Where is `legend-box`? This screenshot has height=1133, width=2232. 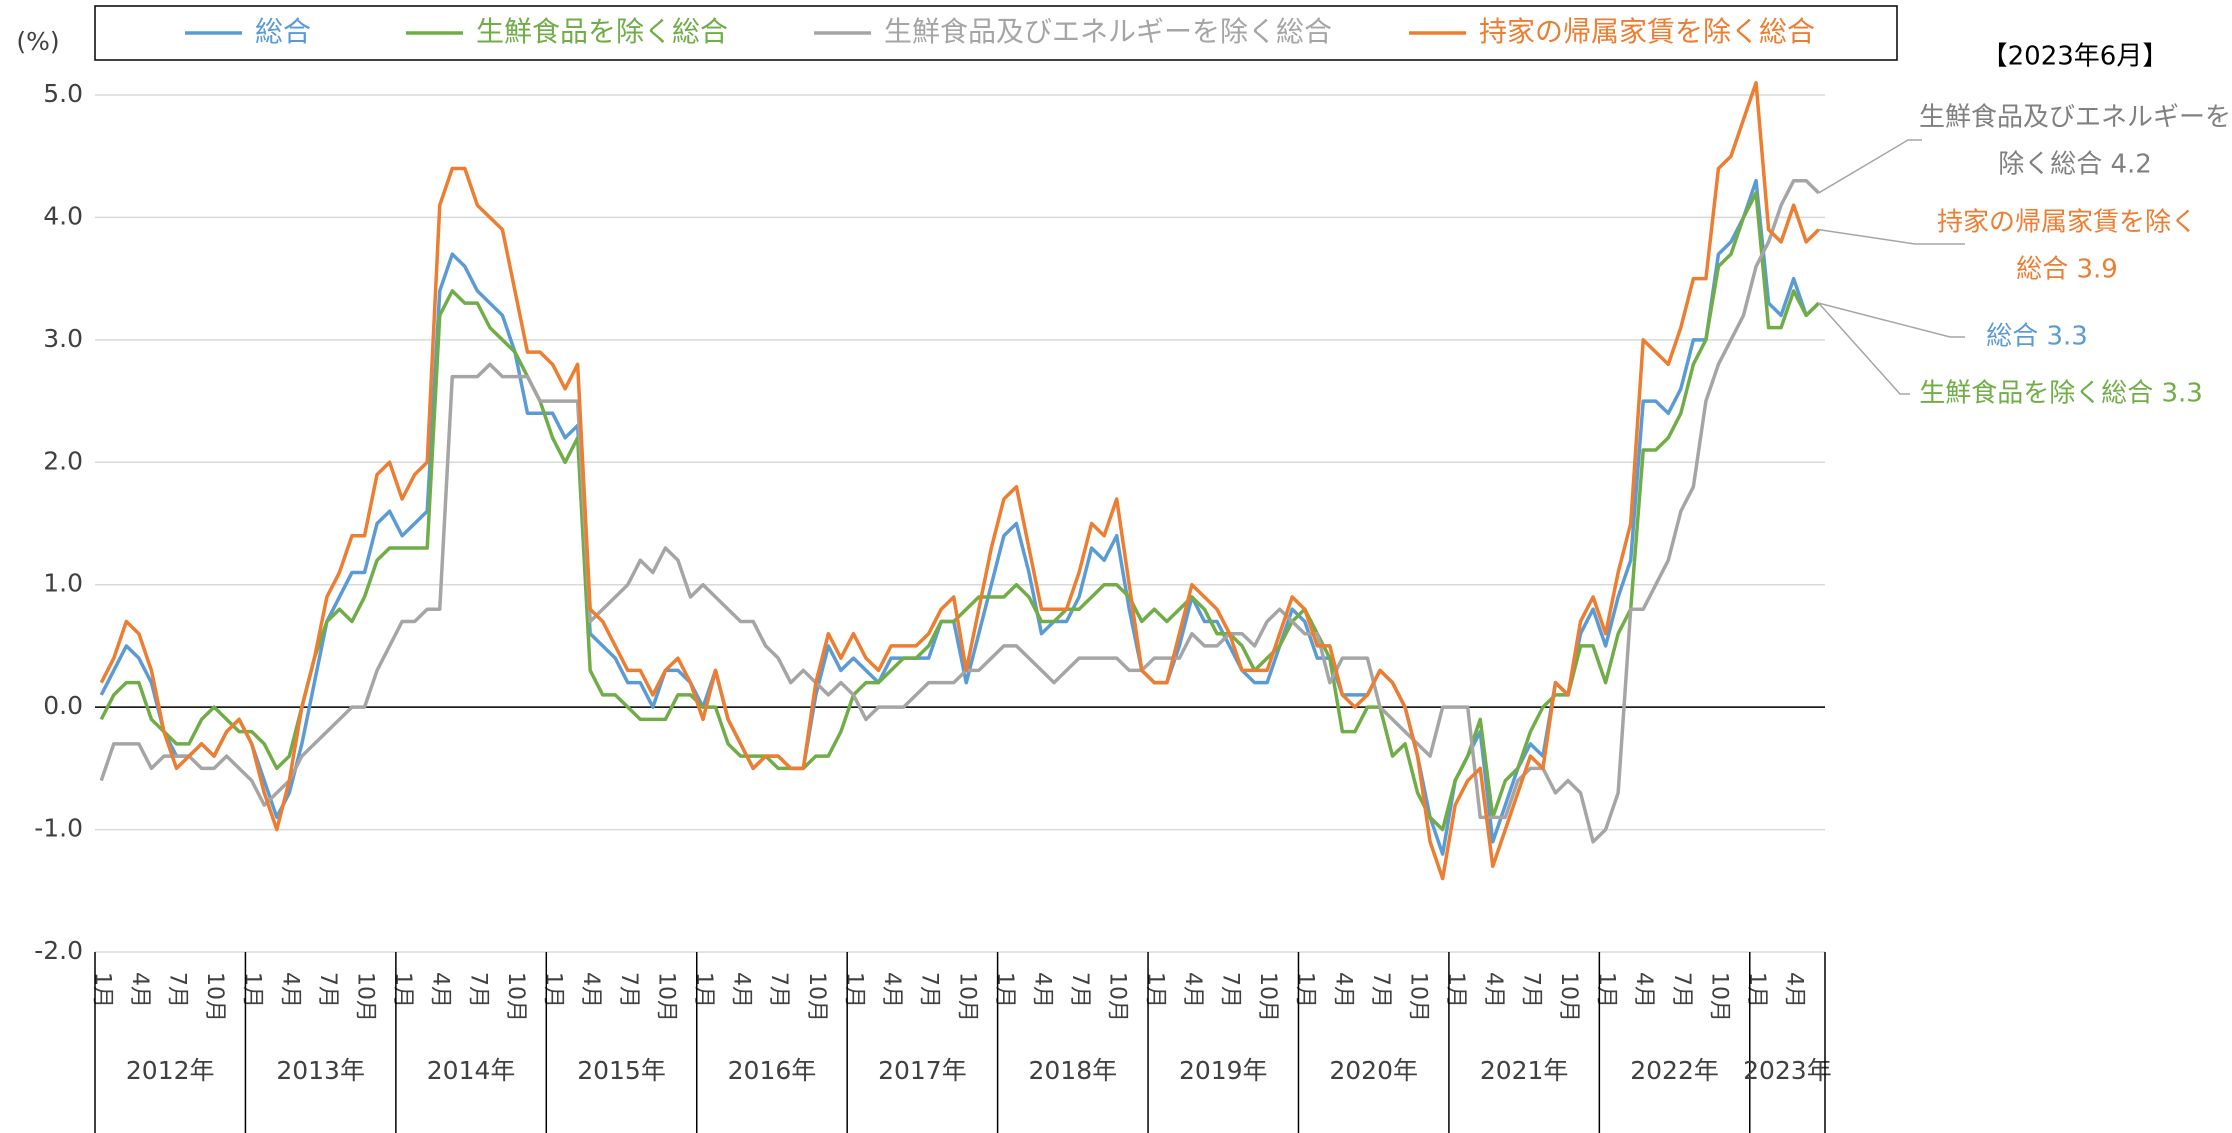
legend-box is located at coordinates (996, 33).